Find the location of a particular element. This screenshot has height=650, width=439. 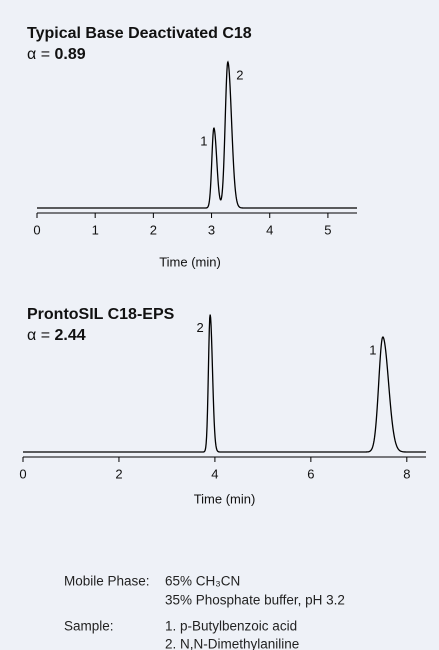

alpha: α = 2.44 is located at coordinates (56, 335).